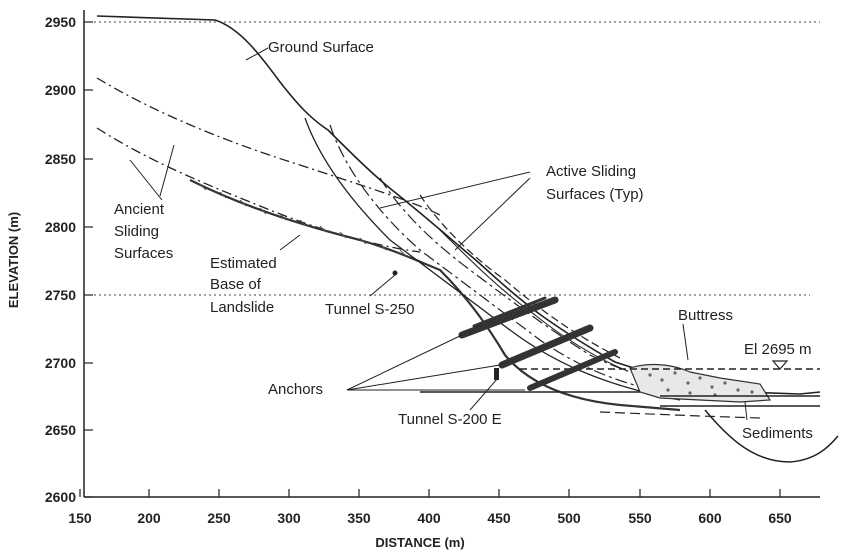 Image resolution: width=841 pixels, height=558 pixels. I want to click on anchors, so click(538, 343).